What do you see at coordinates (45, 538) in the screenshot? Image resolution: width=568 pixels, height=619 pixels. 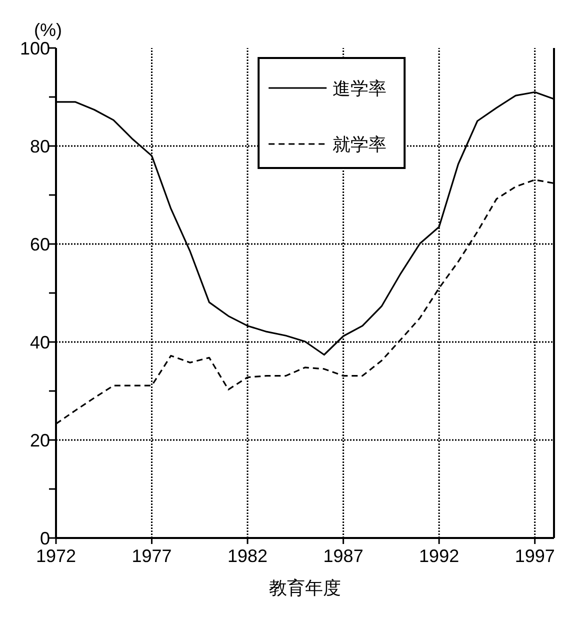 I see `y-tick-label: 0` at bounding box center [45, 538].